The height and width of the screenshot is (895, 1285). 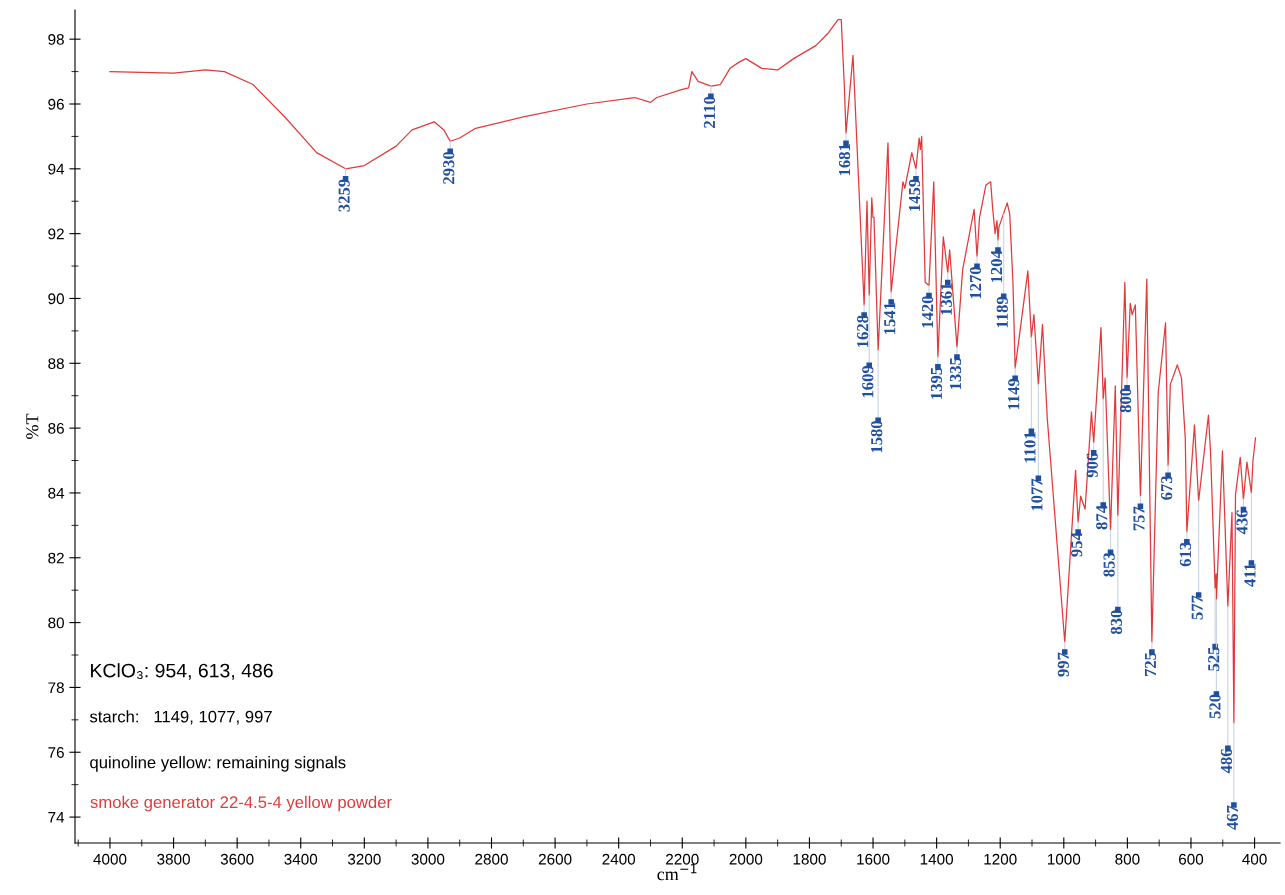 What do you see at coordinates (364, 859) in the screenshot?
I see `x-tick-label: 3200` at bounding box center [364, 859].